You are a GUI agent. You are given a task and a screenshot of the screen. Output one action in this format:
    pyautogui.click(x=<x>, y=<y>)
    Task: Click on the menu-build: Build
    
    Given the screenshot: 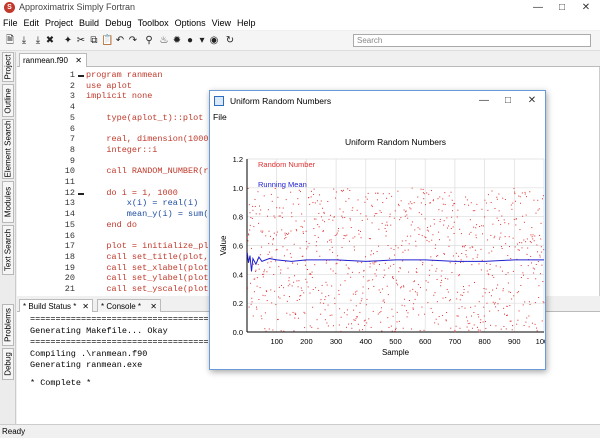 What is the action you would take?
    pyautogui.click(x=89, y=23)
    